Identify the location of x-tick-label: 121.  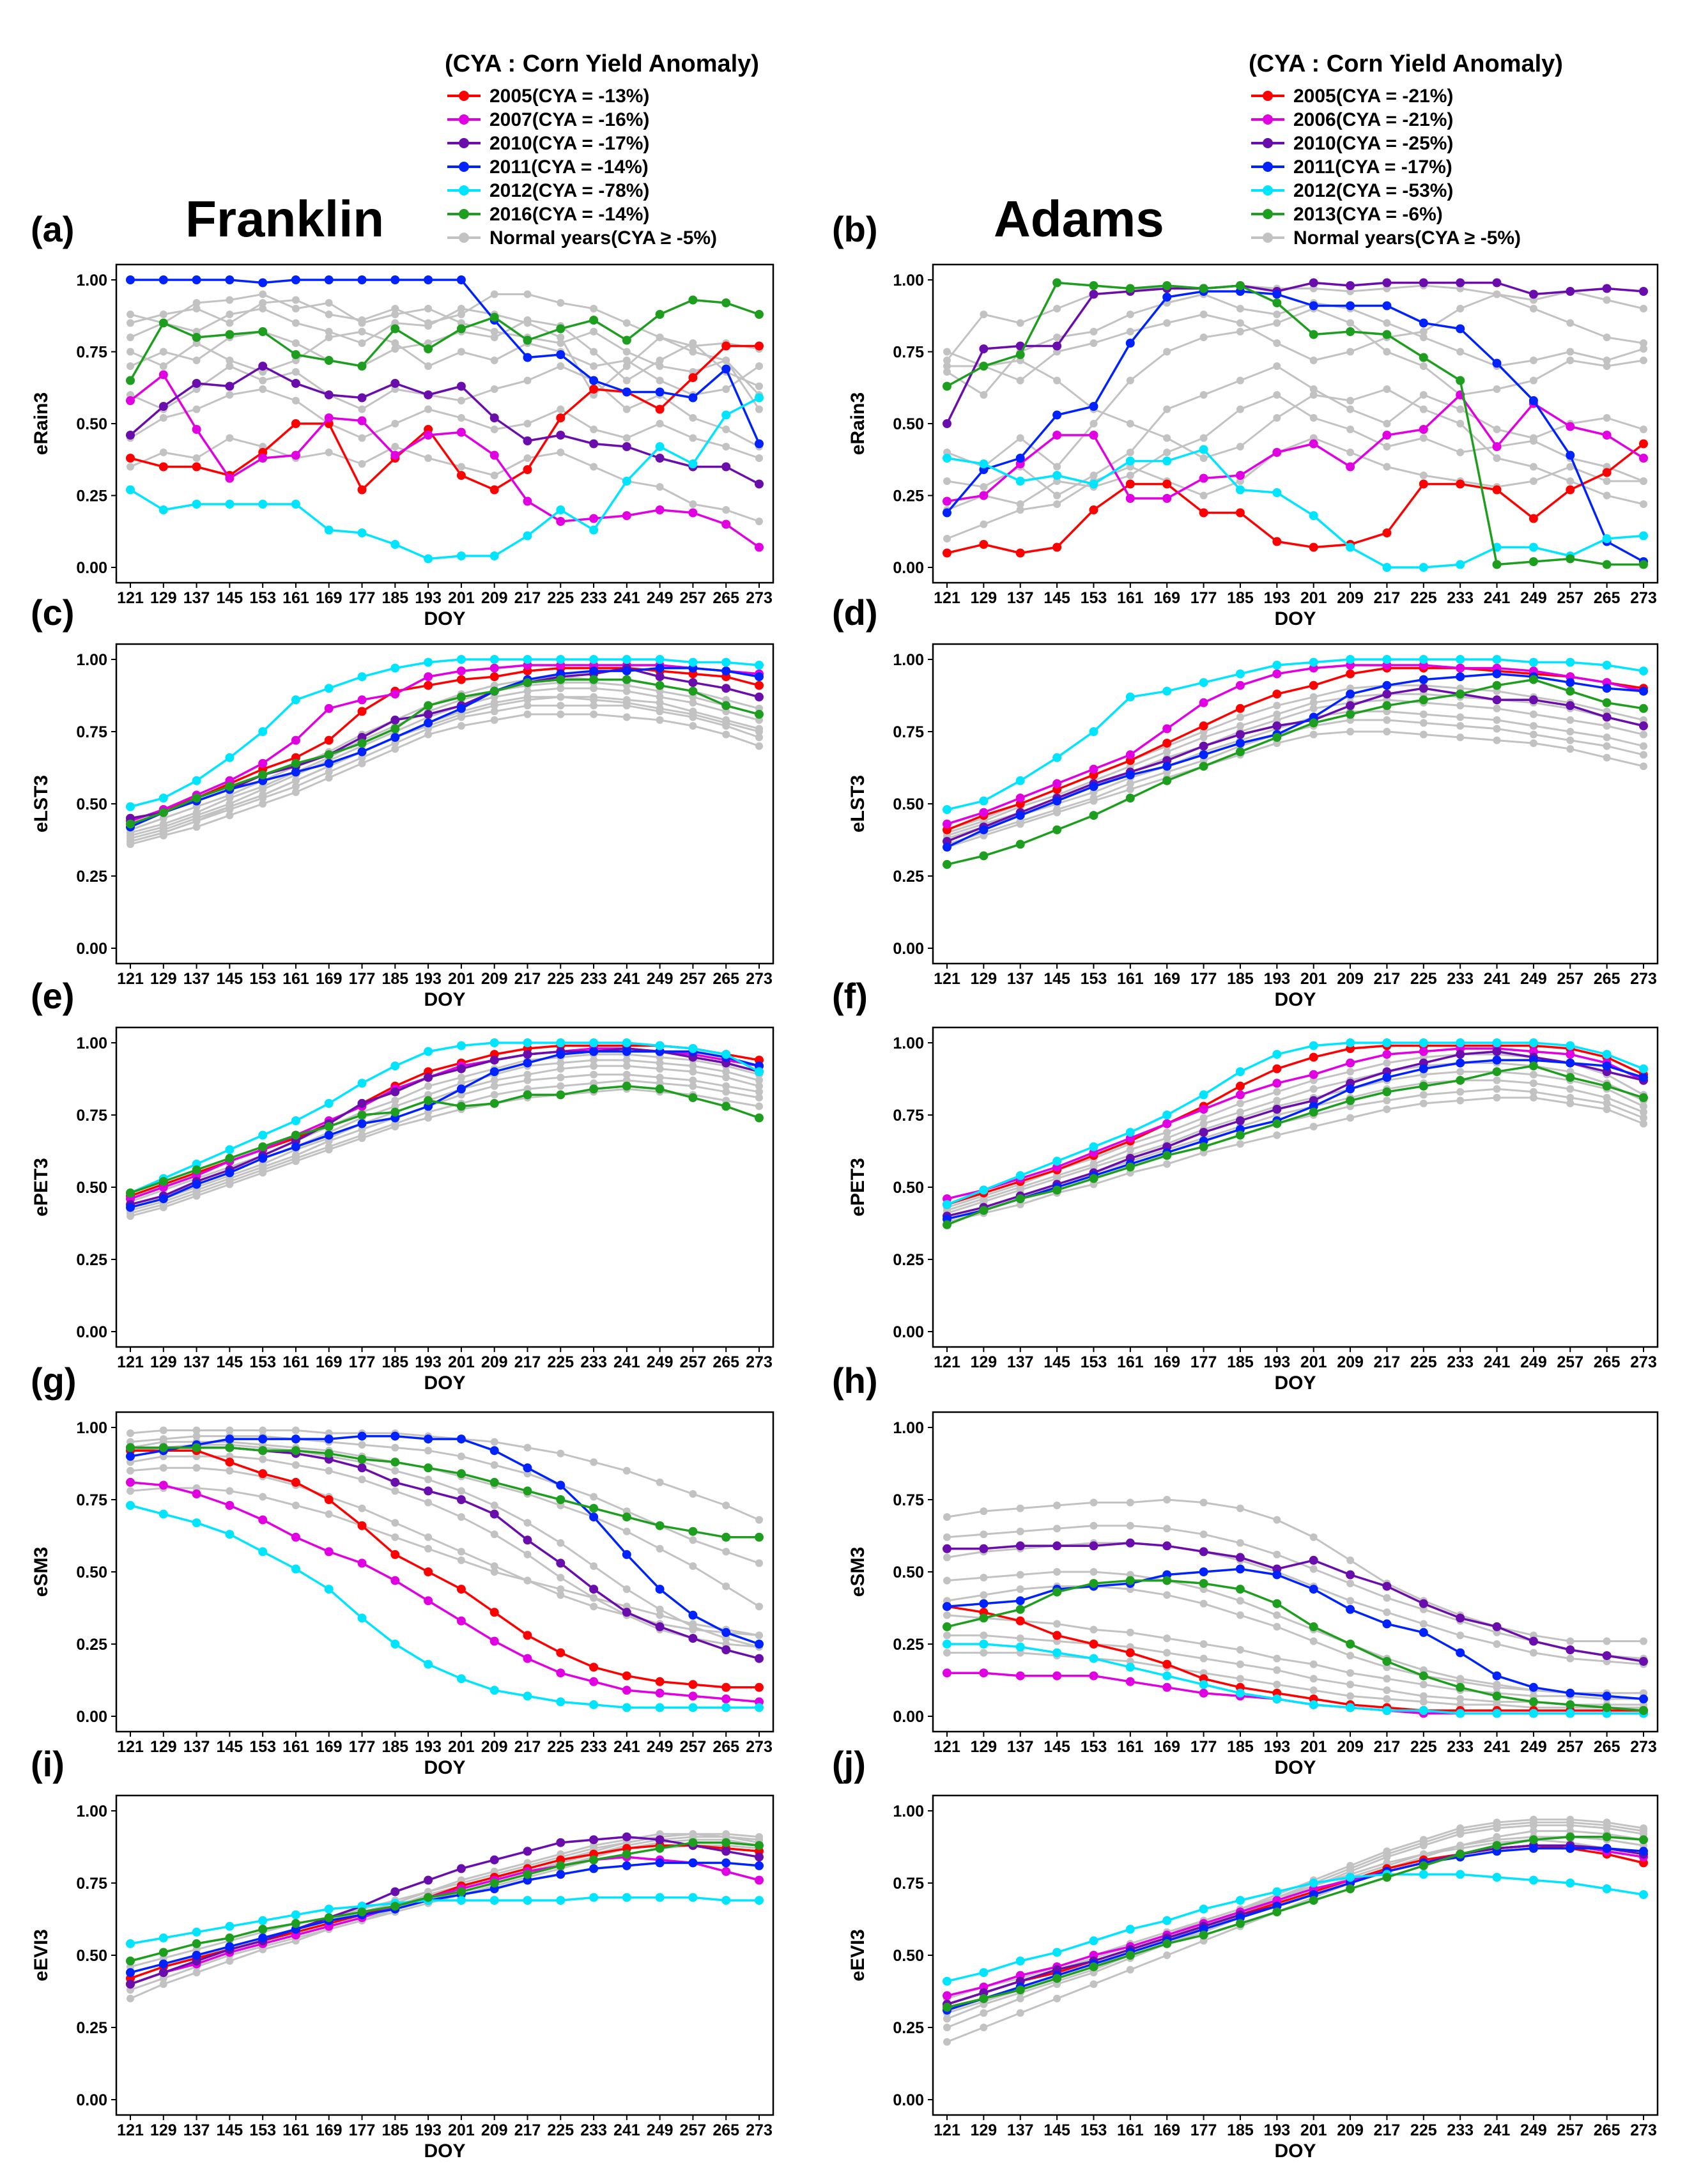
(947, 1747).